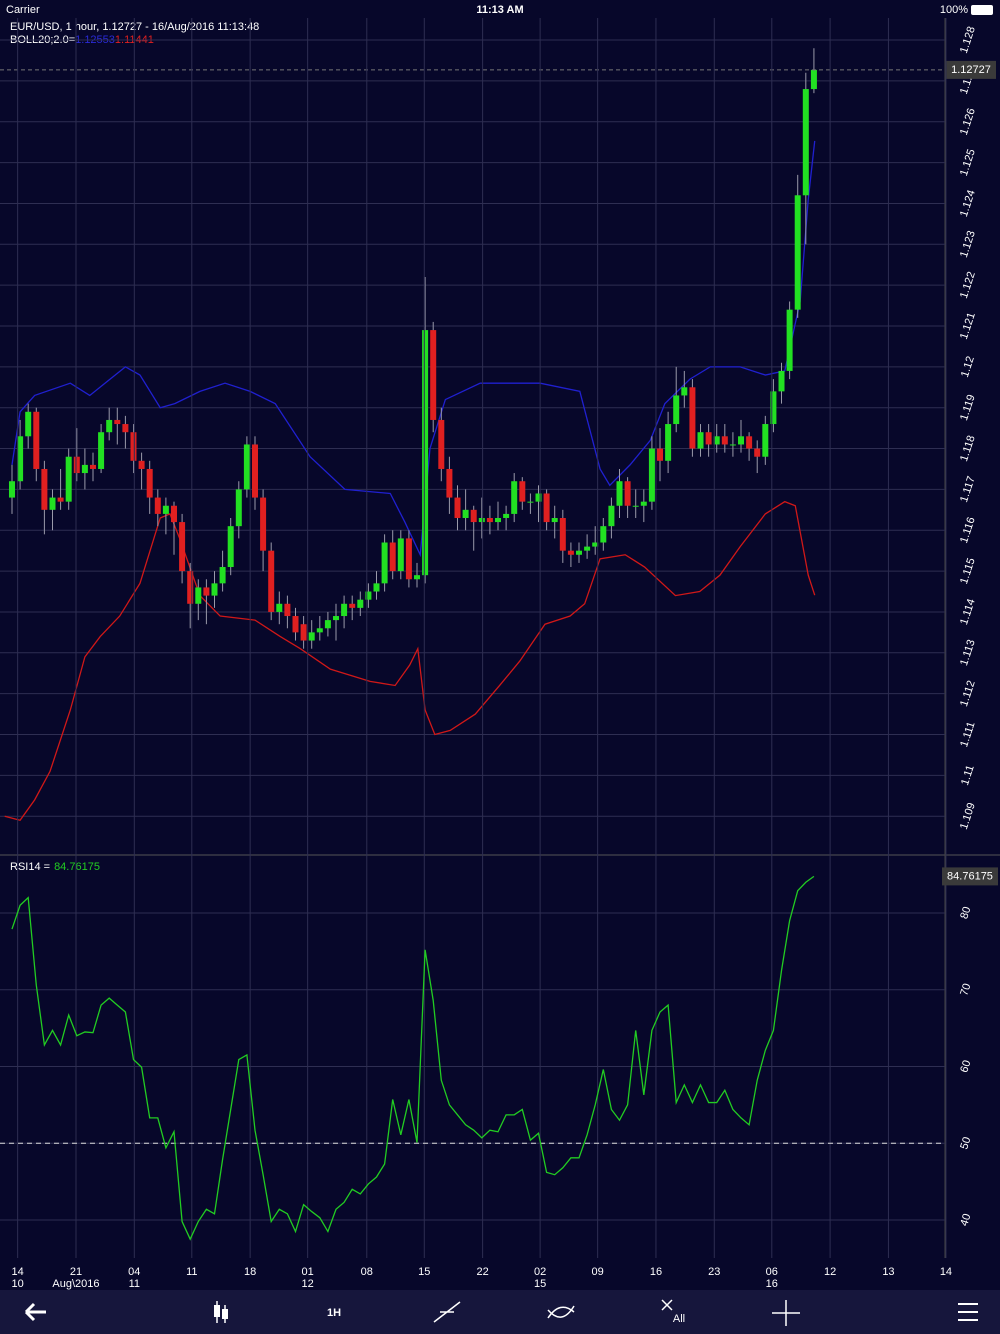 This screenshot has height=1334, width=1000. I want to click on x-tick-label: 12, so click(830, 1272).